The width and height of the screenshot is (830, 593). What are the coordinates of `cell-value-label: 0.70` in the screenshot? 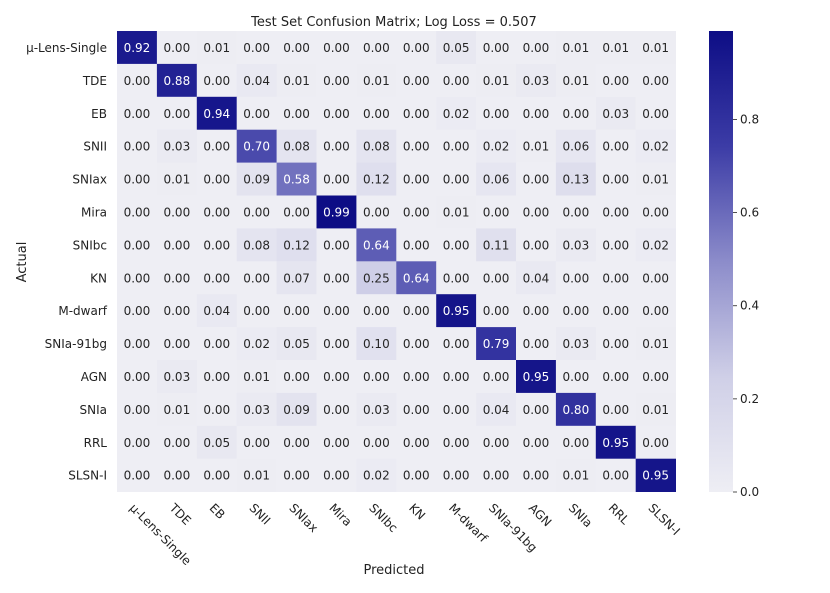 It's located at (256, 147).